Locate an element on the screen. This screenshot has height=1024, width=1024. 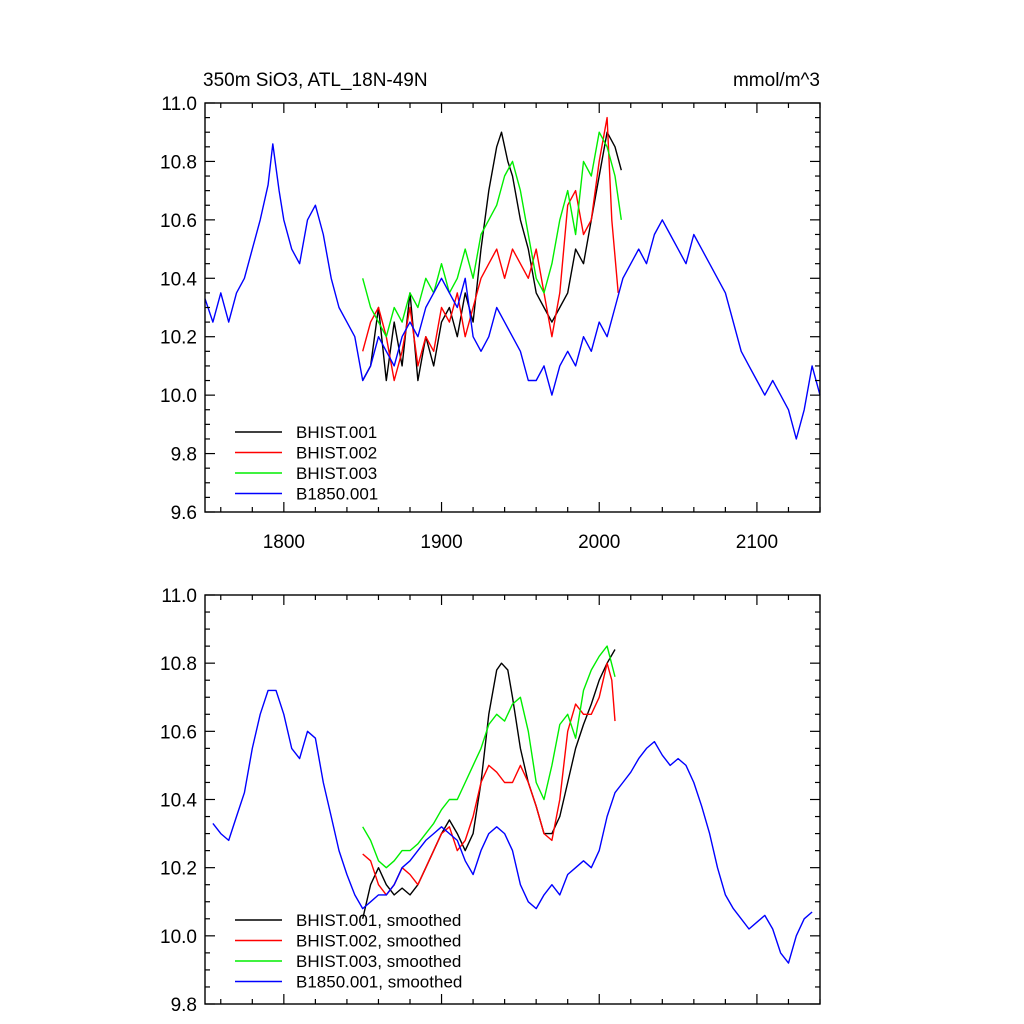
top-ytick-label: 10.2 is located at coordinates (178, 338).